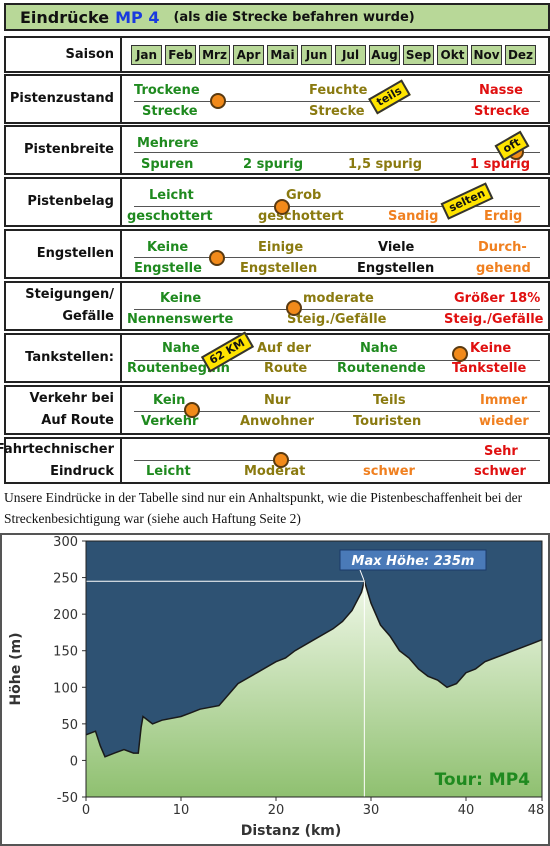 The height and width of the screenshot is (846, 550). Describe the element at coordinates (503, 268) in the screenshot. I see `option-durchgehend-b: gehend` at that location.